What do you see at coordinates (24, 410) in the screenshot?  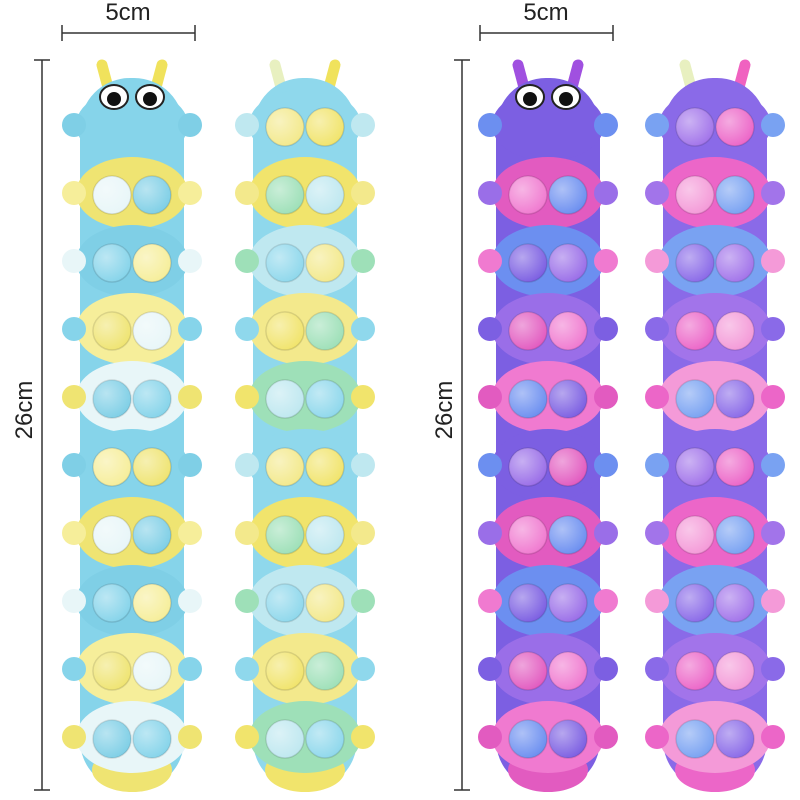 I see `height-label: 26cm` at bounding box center [24, 410].